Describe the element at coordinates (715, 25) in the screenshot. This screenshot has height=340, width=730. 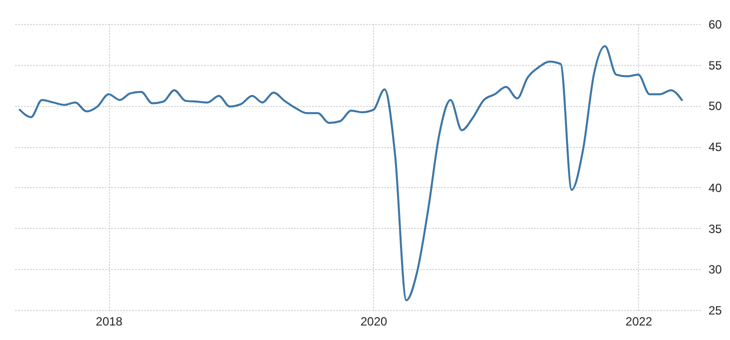
I see `y-tick-label: 60` at that location.